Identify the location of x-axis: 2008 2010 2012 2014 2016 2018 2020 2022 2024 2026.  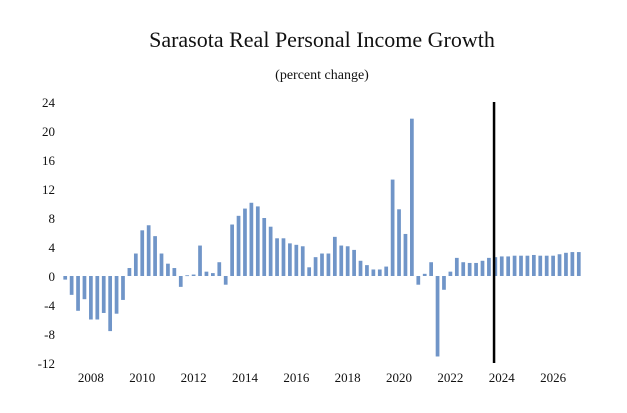
(322, 377).